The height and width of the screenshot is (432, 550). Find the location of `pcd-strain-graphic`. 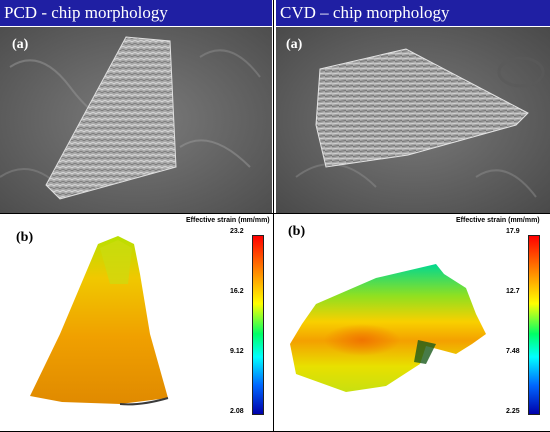

pcd-strain-graphic is located at coordinates (99, 321).